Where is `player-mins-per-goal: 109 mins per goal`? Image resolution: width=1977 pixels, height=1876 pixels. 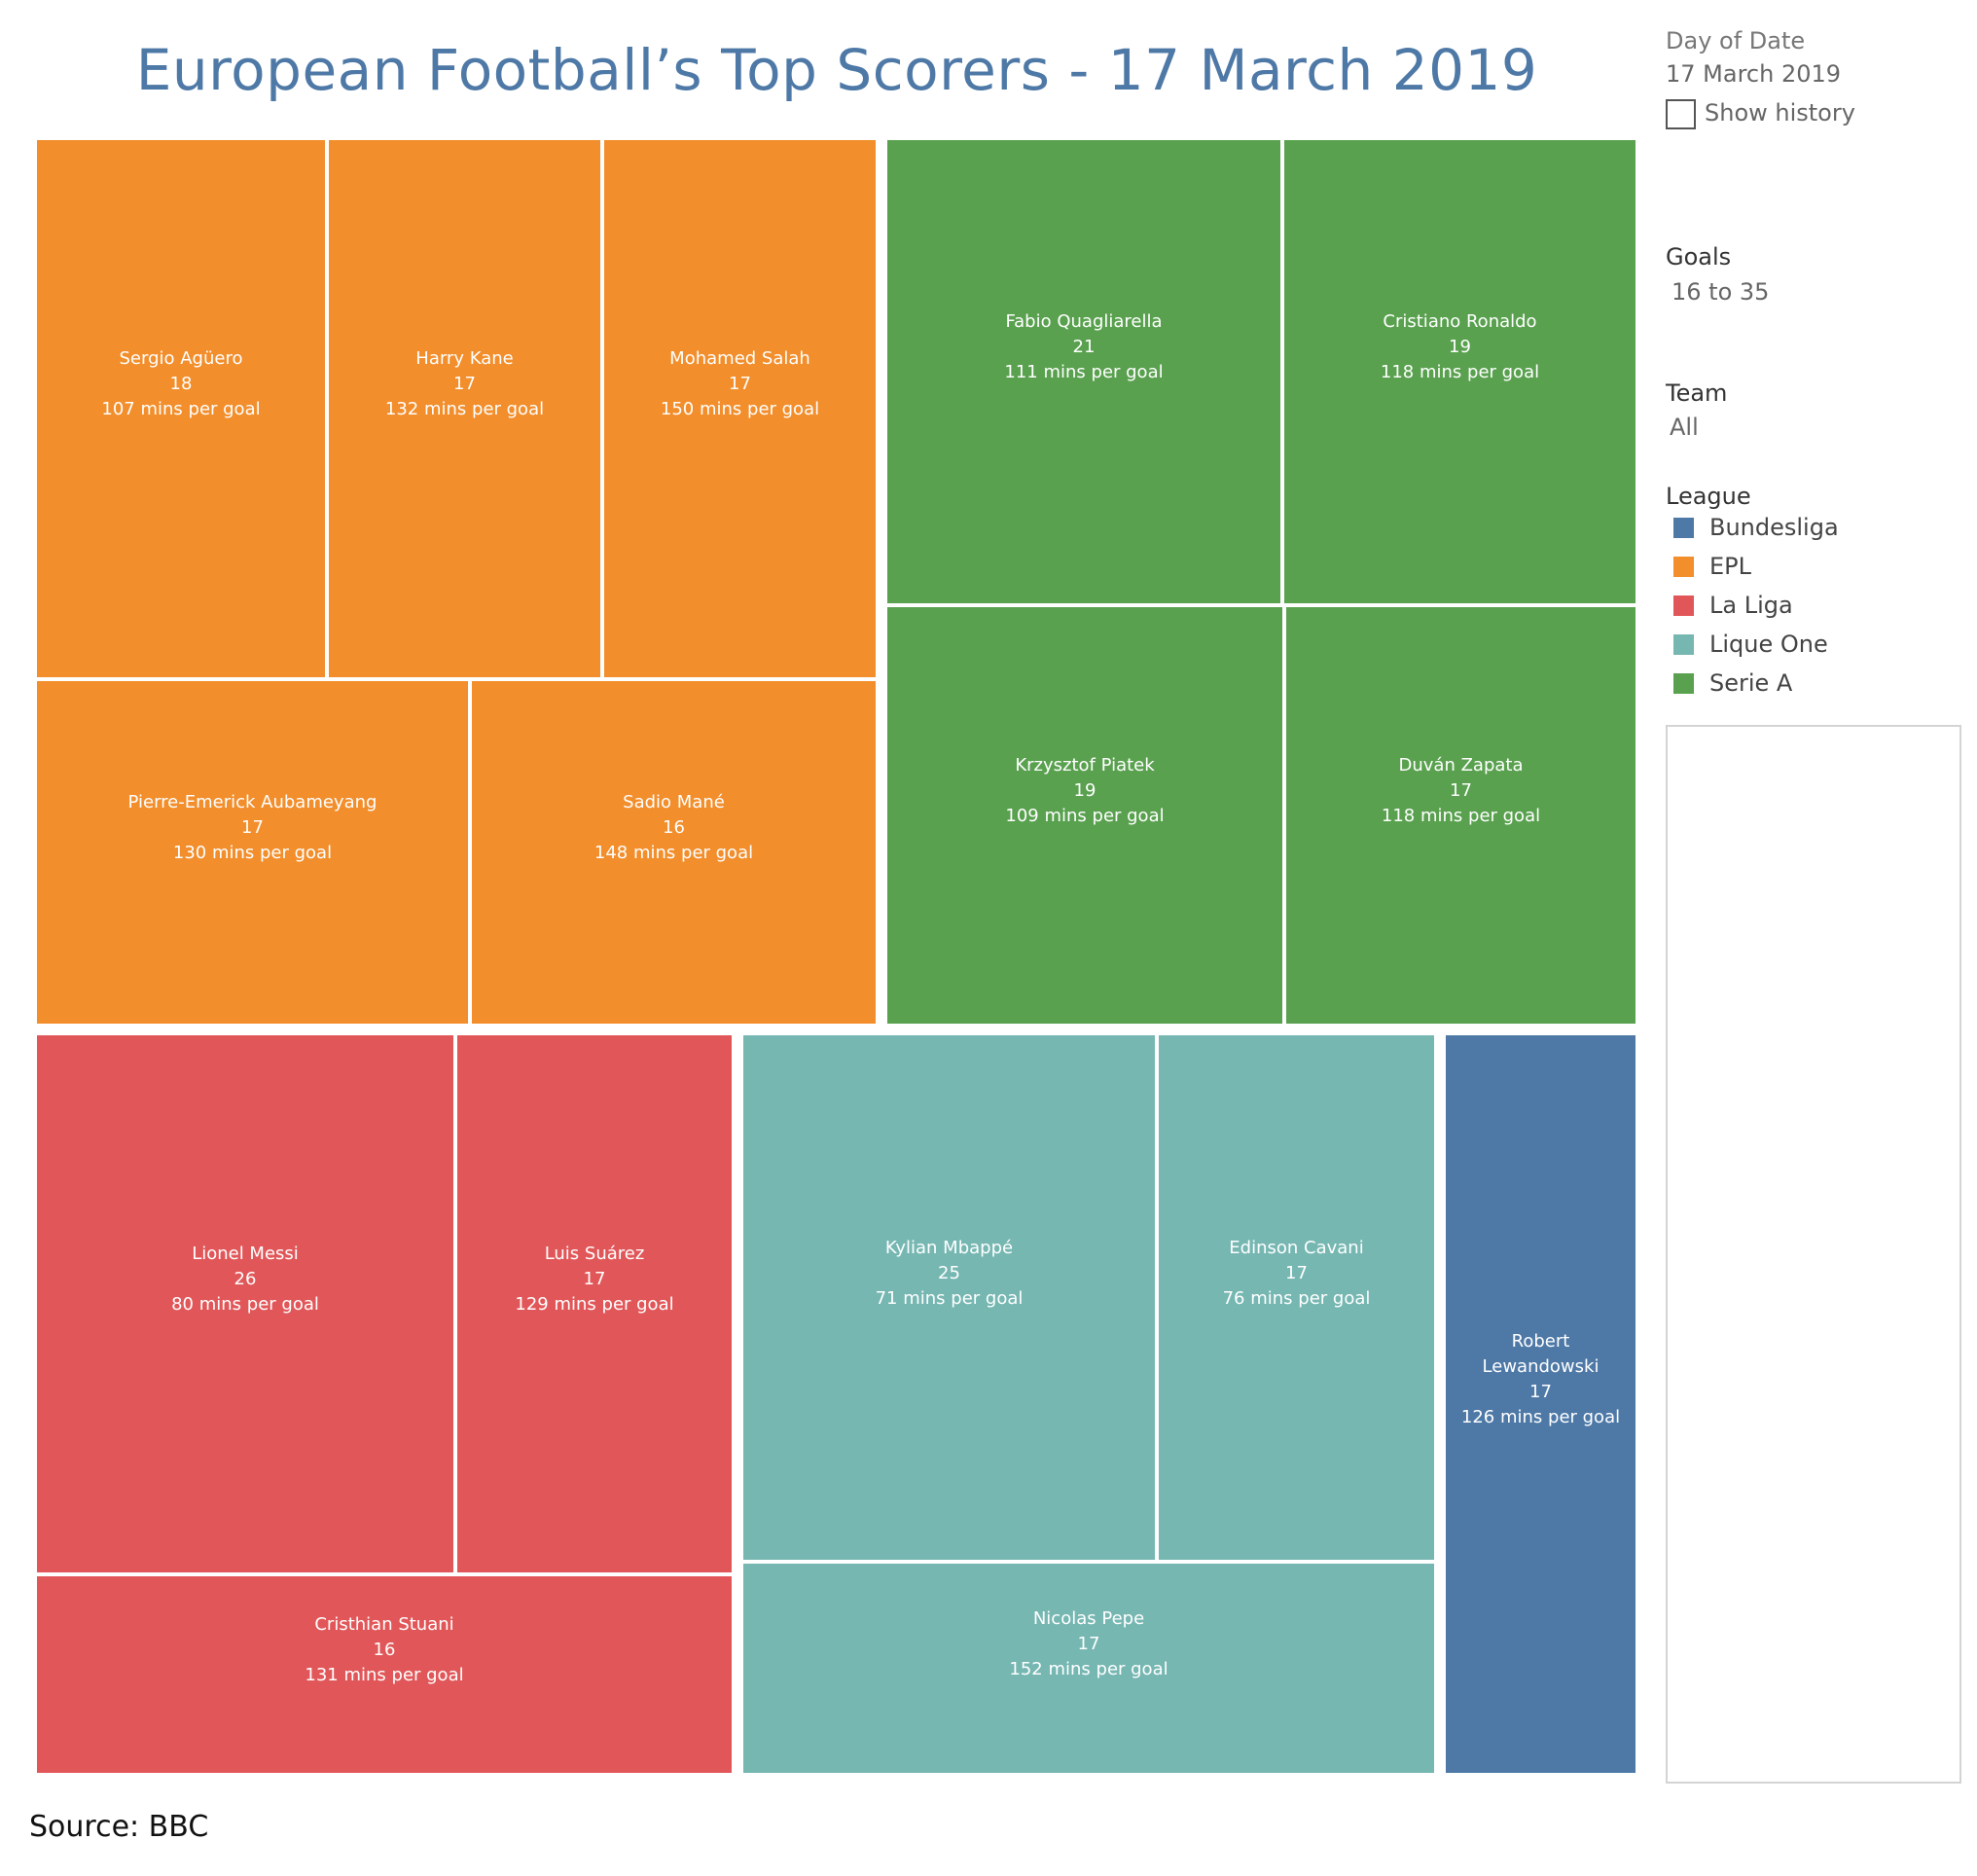
player-mins-per-goal: 109 mins per goal is located at coordinates (1085, 816).